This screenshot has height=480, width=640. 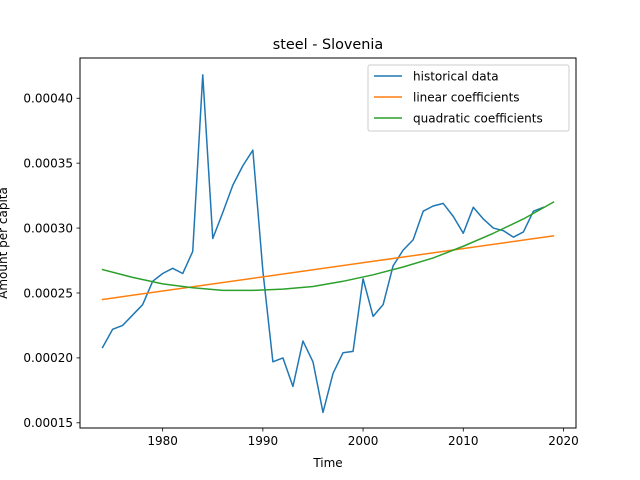 What do you see at coordinates (48, 228) in the screenshot?
I see `y-tick-label: 0.00030` at bounding box center [48, 228].